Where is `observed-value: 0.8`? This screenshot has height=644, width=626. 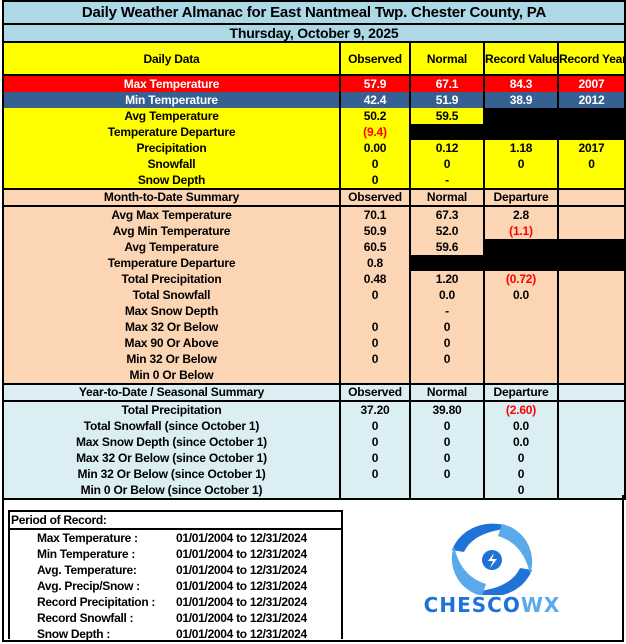 observed-value: 0.8 is located at coordinates (375, 263).